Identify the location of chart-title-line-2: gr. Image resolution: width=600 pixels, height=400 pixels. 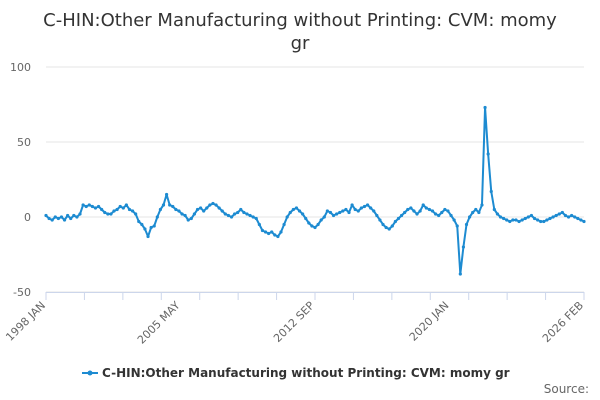
(300, 43).